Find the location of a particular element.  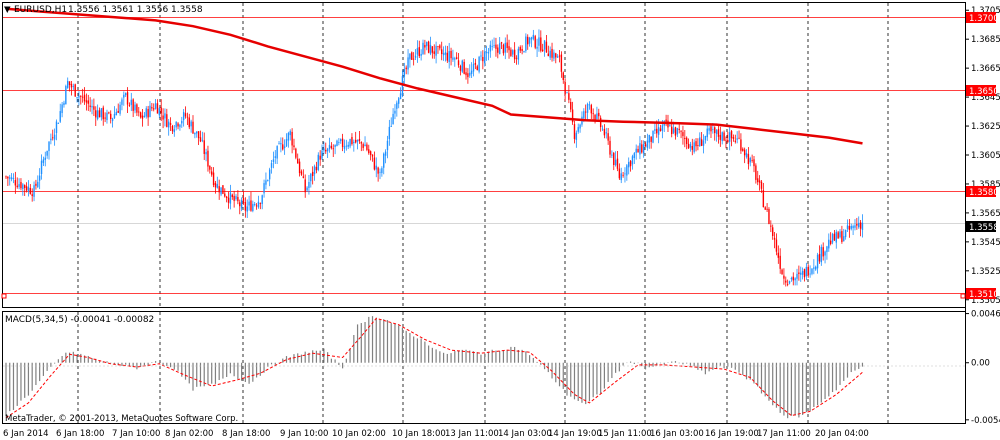

time-tick-label: 9 Jan 10:00 is located at coordinates (304, 434).